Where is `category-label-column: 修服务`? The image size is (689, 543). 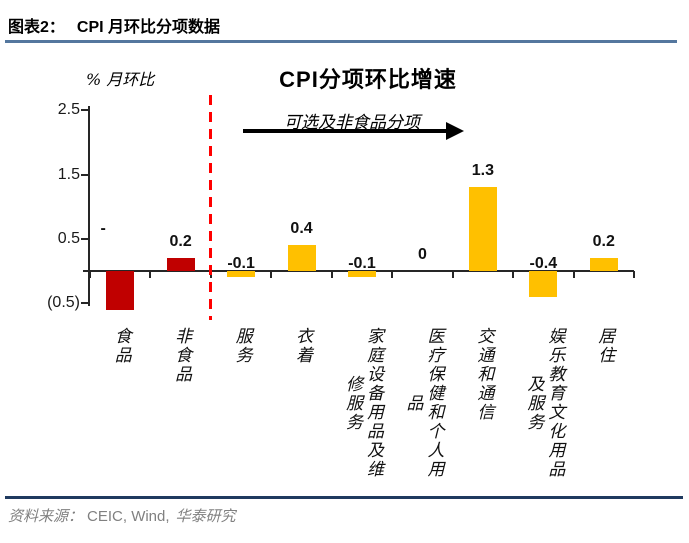 category-label-column: 修服务 is located at coordinates (352, 403).